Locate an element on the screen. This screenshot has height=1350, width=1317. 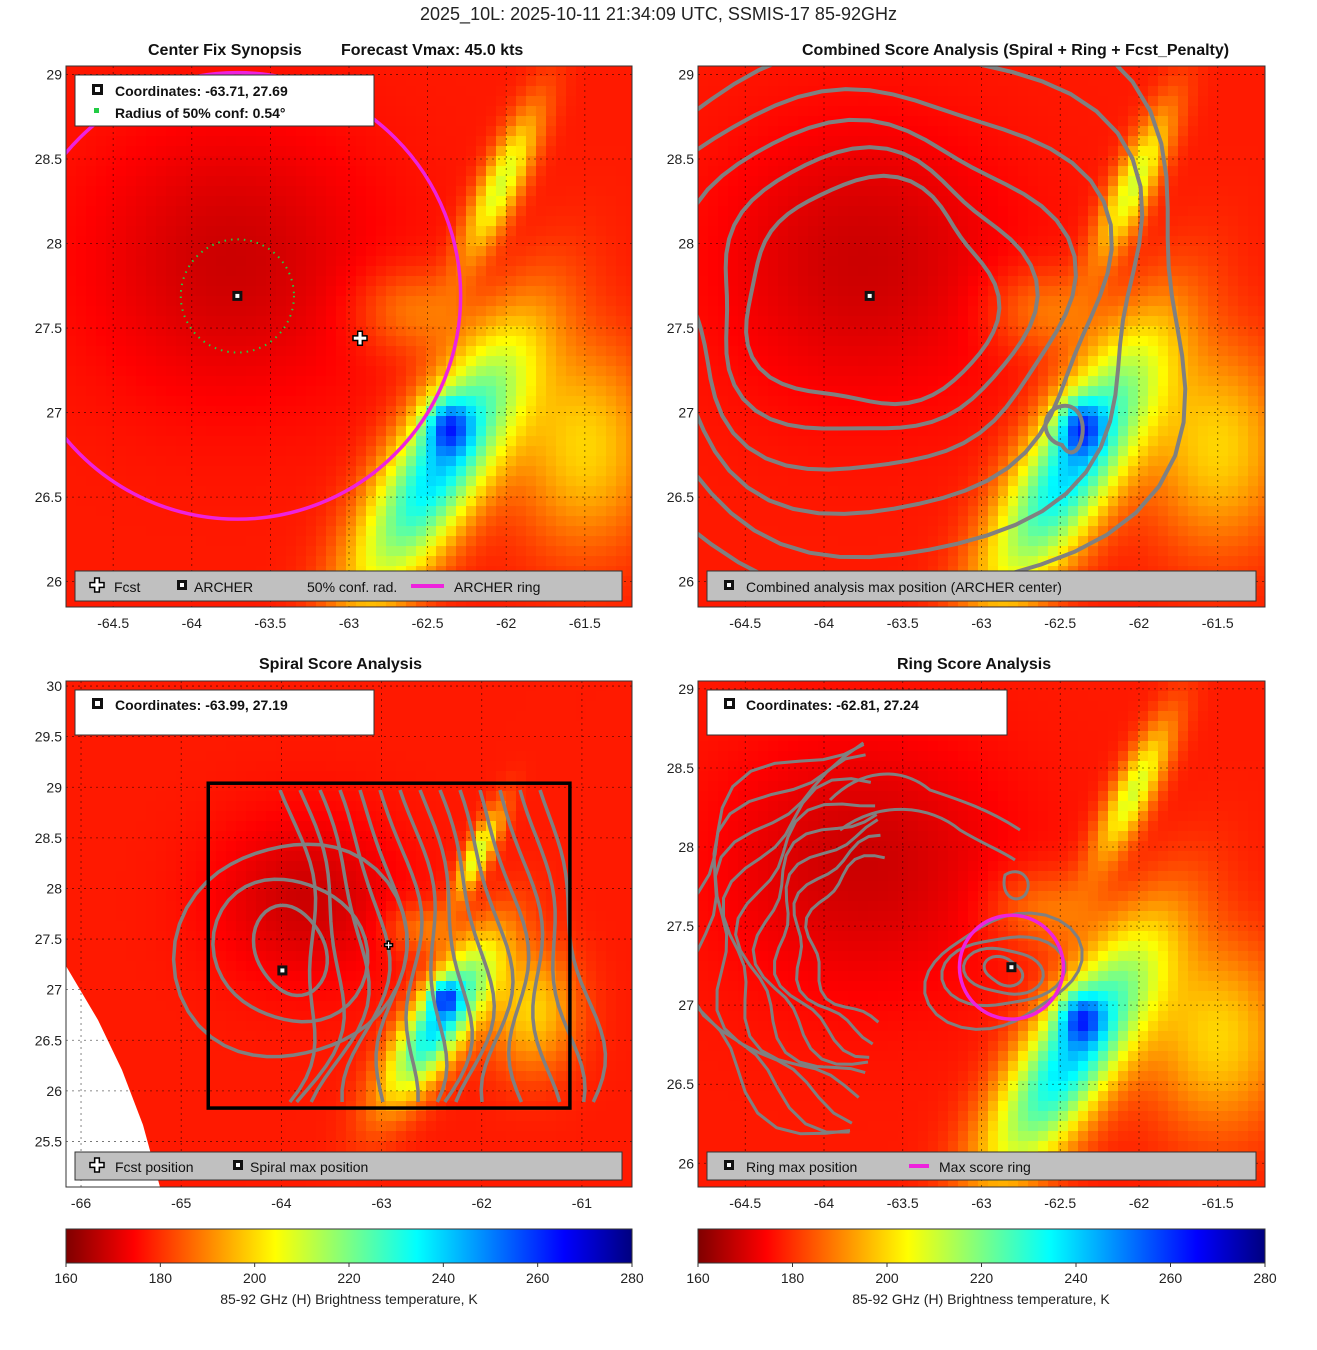
combined-hotspot-contour is located at coordinates (1064, 429).